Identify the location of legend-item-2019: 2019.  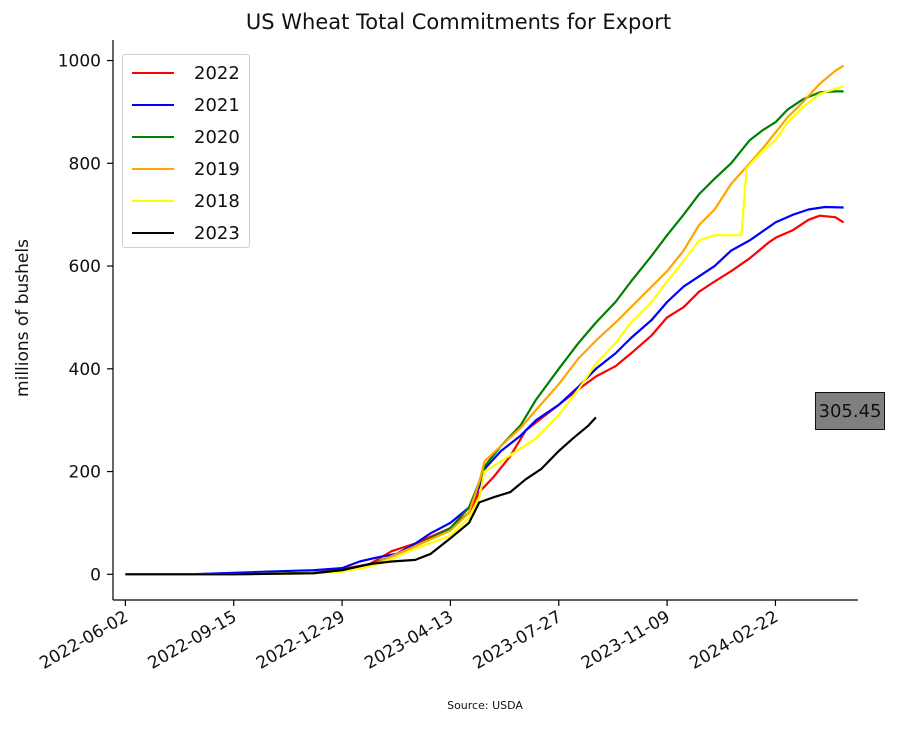
(186, 169).